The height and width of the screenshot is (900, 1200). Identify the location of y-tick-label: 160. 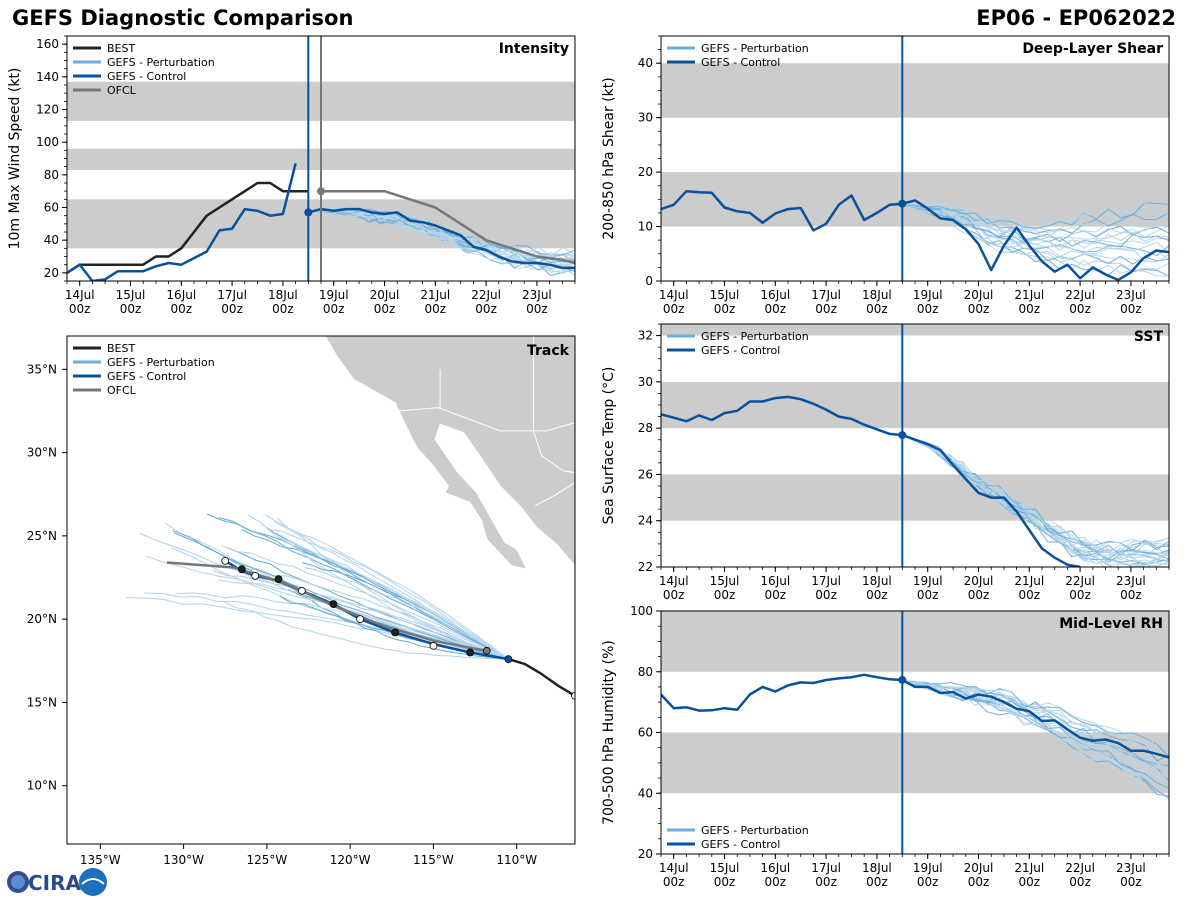
(47, 44).